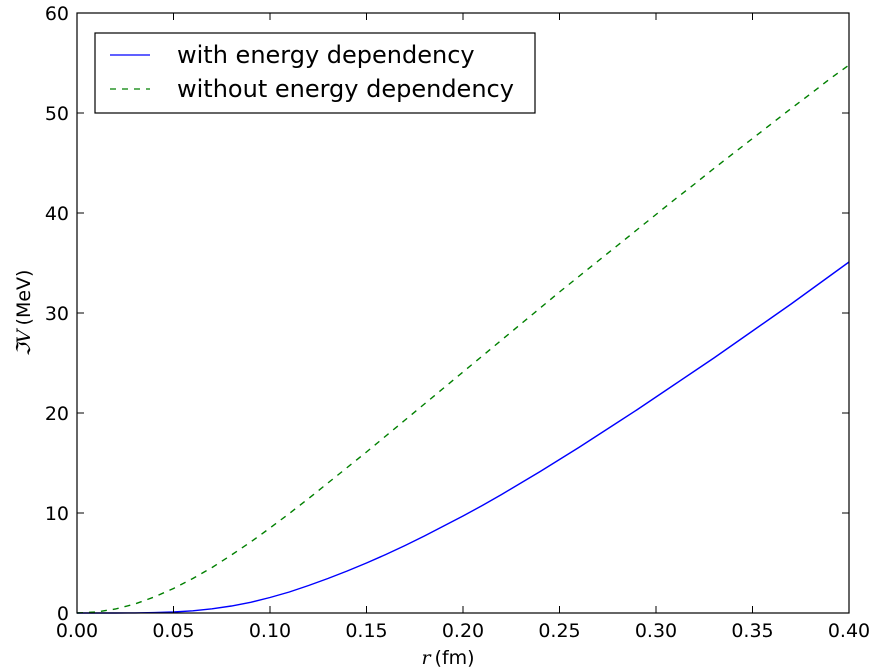 This screenshot has height=668, width=877. I want to click on x-axis-variable: r, so click(426, 657).